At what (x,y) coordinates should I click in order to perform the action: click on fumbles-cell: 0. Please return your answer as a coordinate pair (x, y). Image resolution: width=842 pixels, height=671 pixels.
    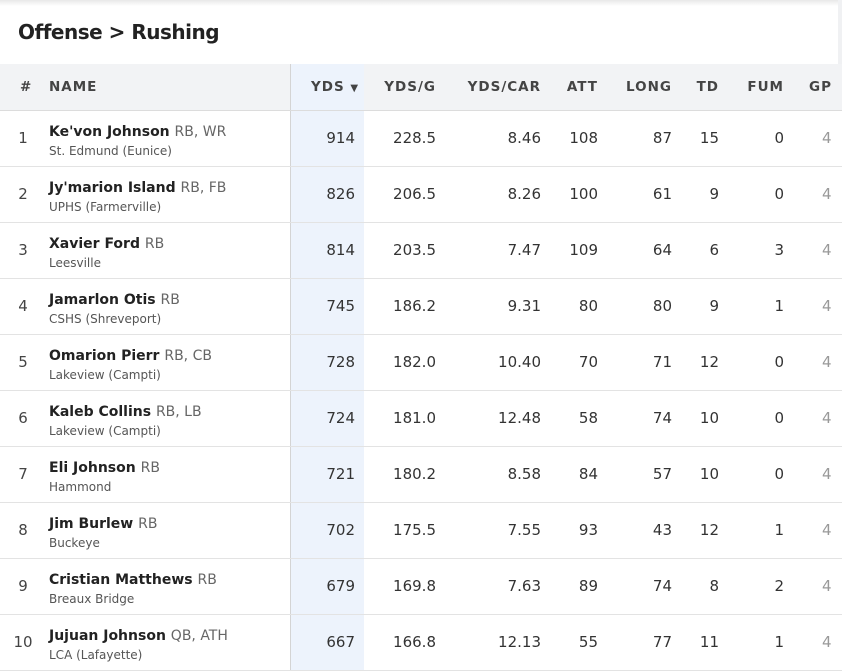
    Looking at the image, I should click on (779, 474).